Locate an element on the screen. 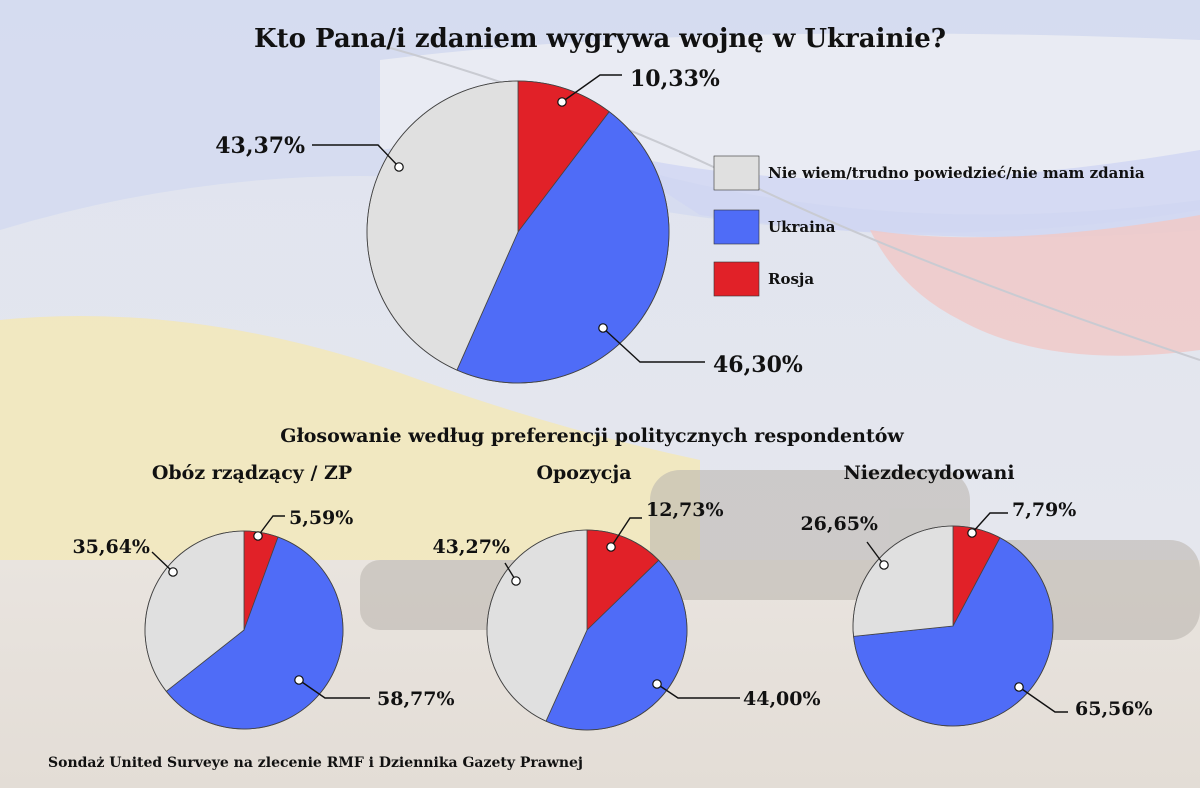  slice-value-label: 43,27% is located at coordinates (471, 547).